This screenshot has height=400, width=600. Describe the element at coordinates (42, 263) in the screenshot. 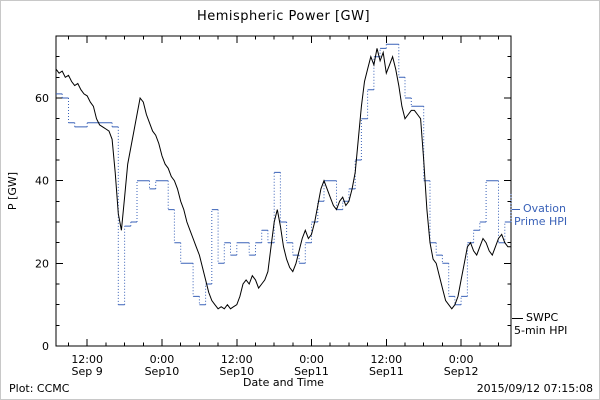

I see `svg-text: 20` at that location.